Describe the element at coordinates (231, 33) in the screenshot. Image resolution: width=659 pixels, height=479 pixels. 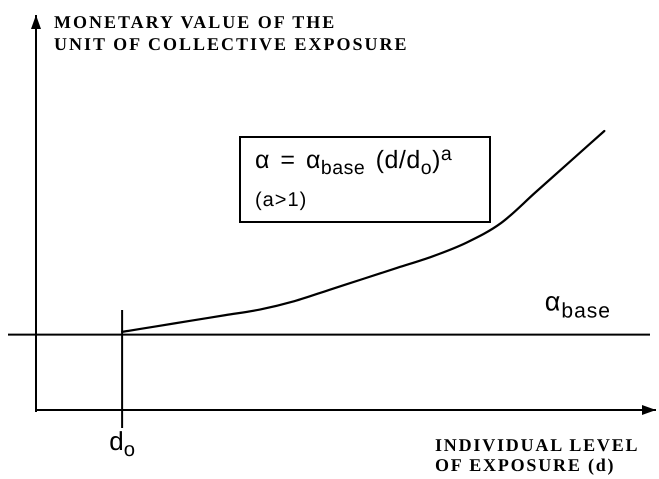
I see `y-axis-title: MONETARY VALUE OF THE UNIT OF COLLECTIVE EXPOSURE` at that location.